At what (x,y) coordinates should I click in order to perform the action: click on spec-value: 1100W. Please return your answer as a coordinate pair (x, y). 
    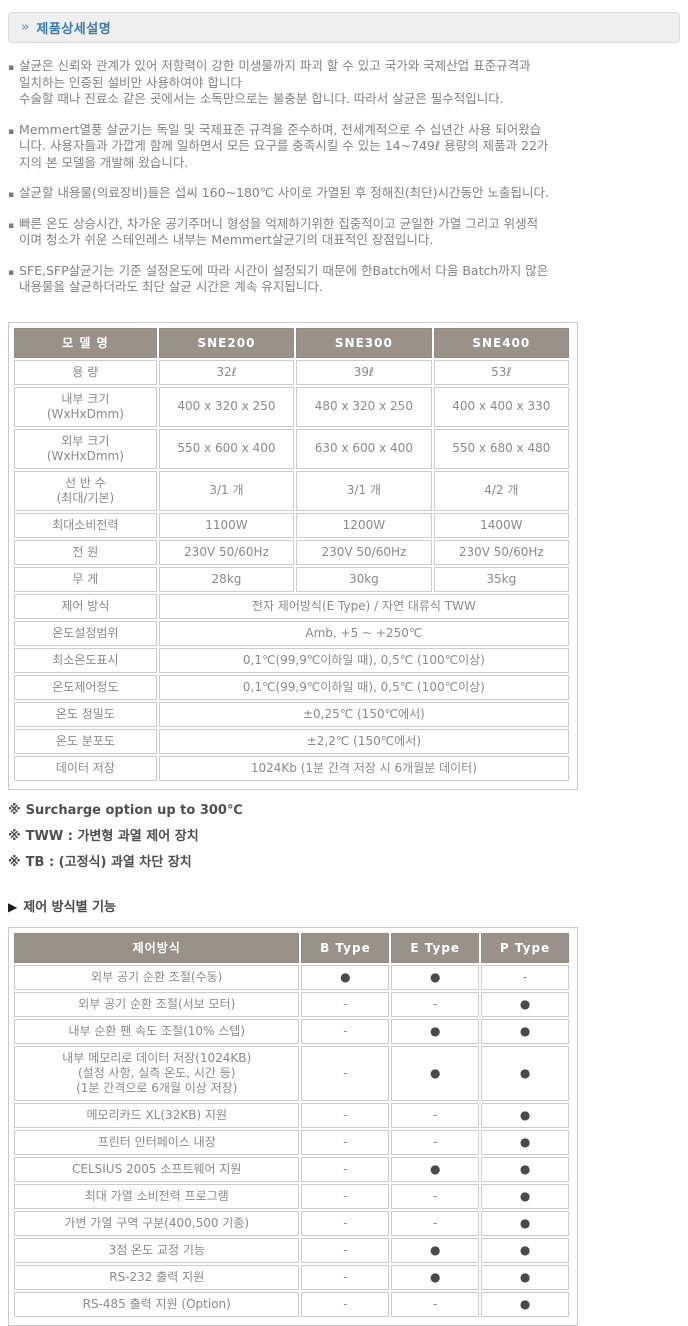
    Looking at the image, I should click on (226, 525).